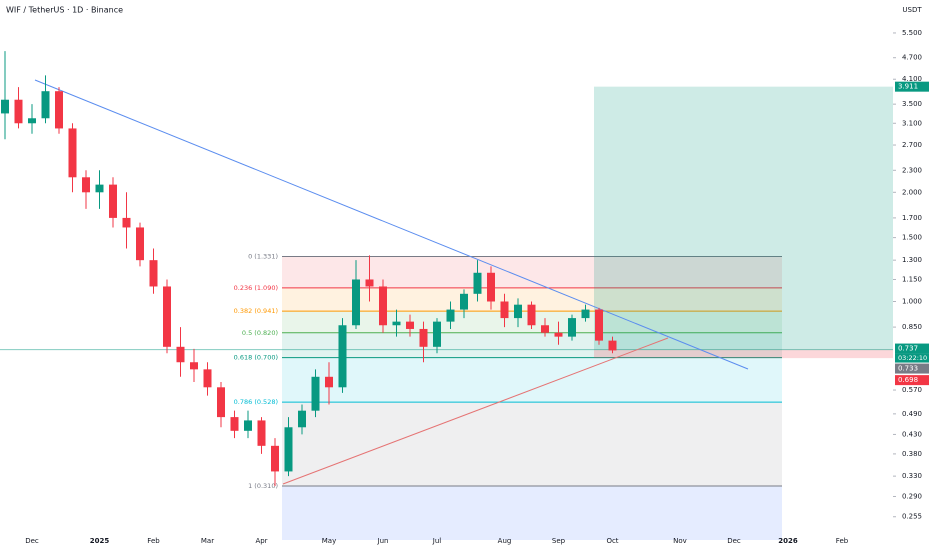 This screenshot has width=932, height=550. I want to click on y-tick-label: 1.150, so click(912, 279).